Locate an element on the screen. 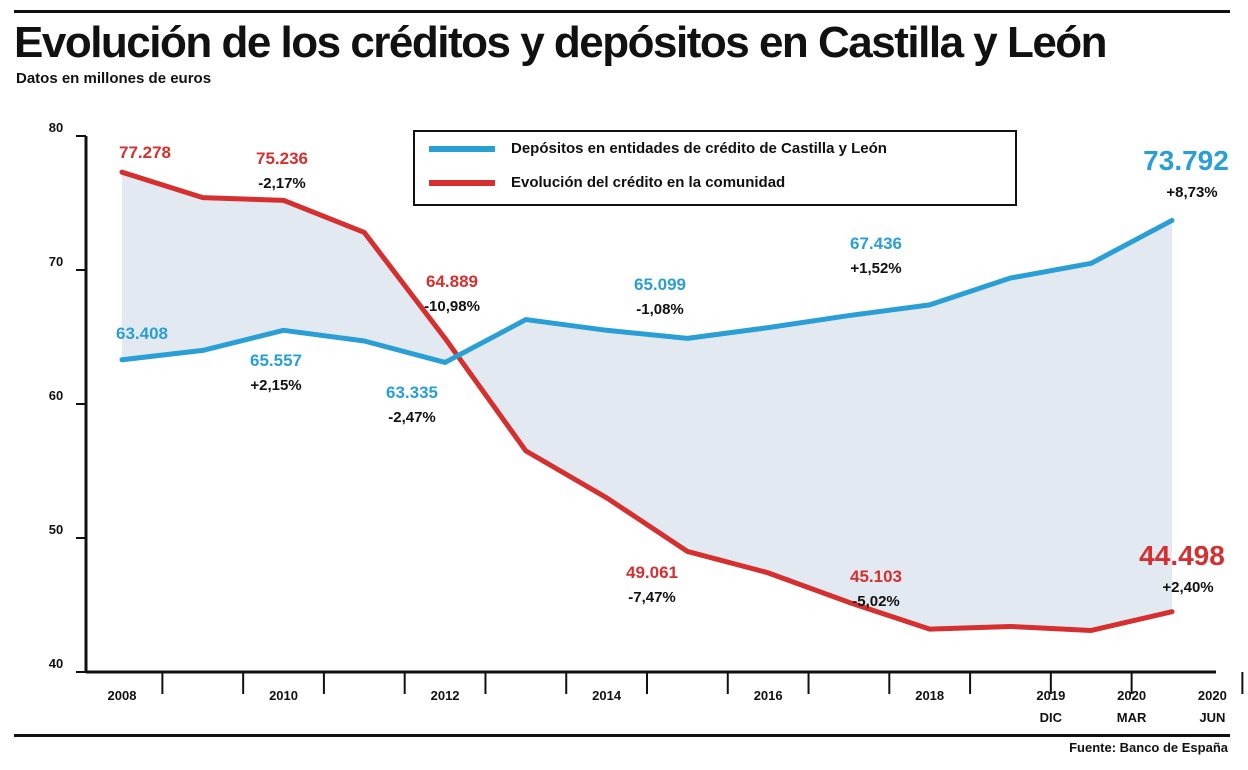 The width and height of the screenshot is (1248, 770). change-label-deposits: -1,08% is located at coordinates (660, 309).